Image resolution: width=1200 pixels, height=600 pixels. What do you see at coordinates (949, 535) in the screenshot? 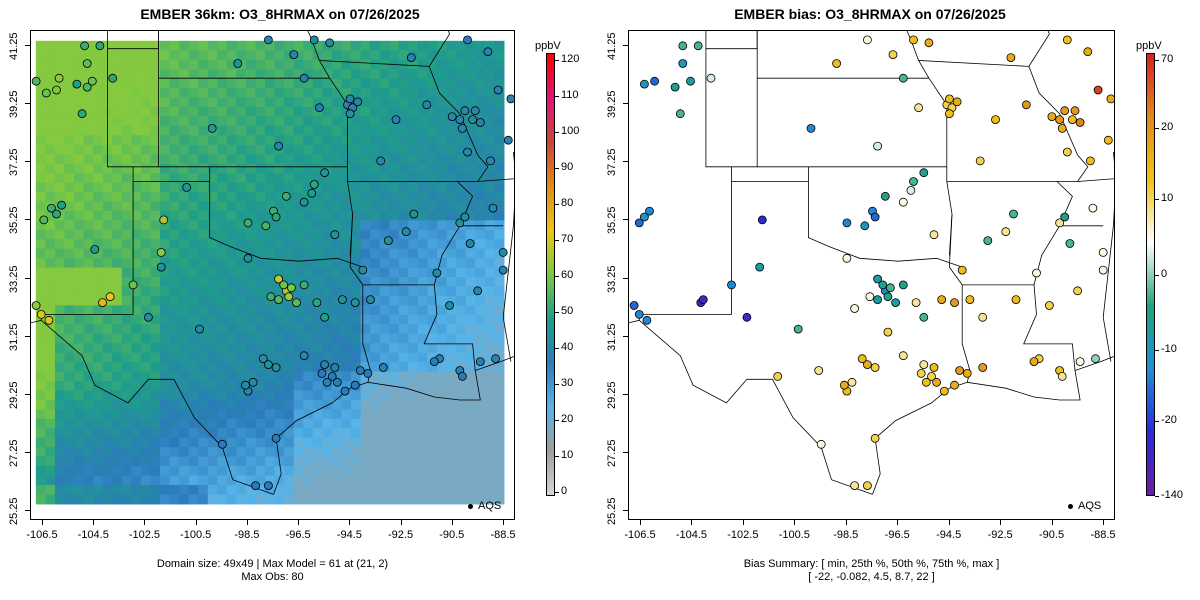
I see `x-axis-tick-label: -94.5` at bounding box center [949, 535].